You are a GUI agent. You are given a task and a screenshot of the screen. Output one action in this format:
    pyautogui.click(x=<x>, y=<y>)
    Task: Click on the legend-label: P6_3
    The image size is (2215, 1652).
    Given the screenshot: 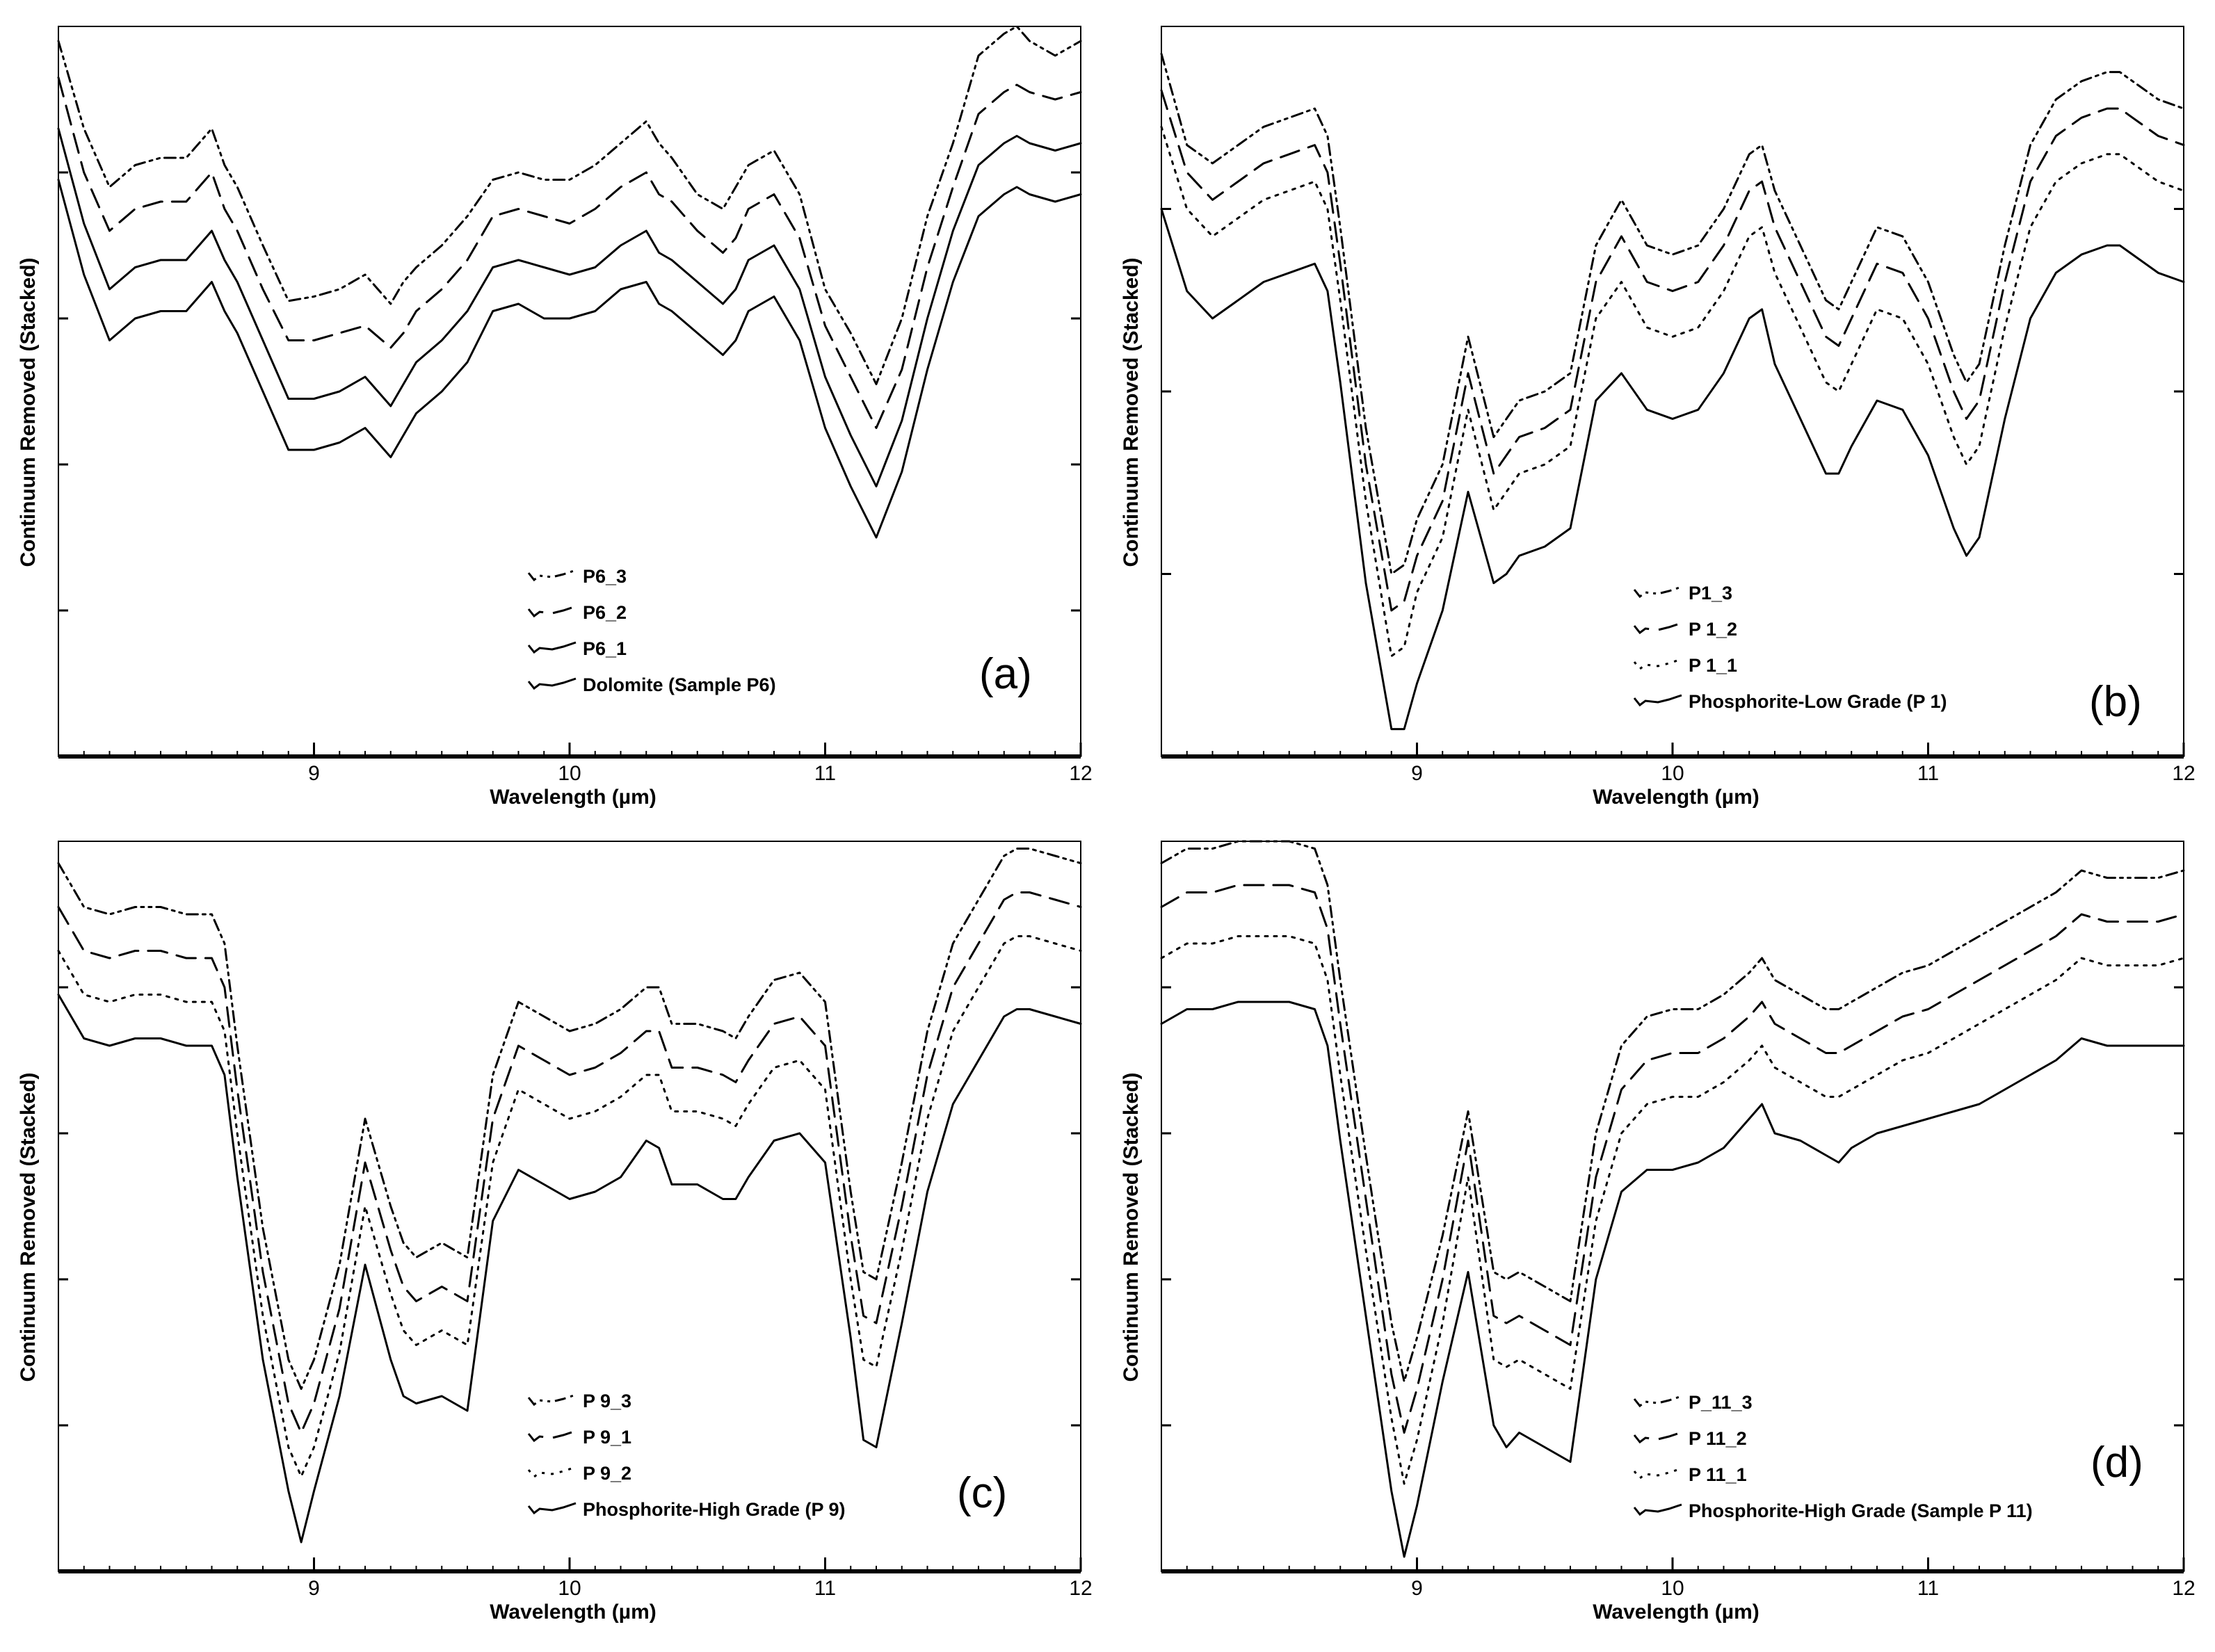 What is the action you would take?
    pyautogui.click(x=605, y=576)
    